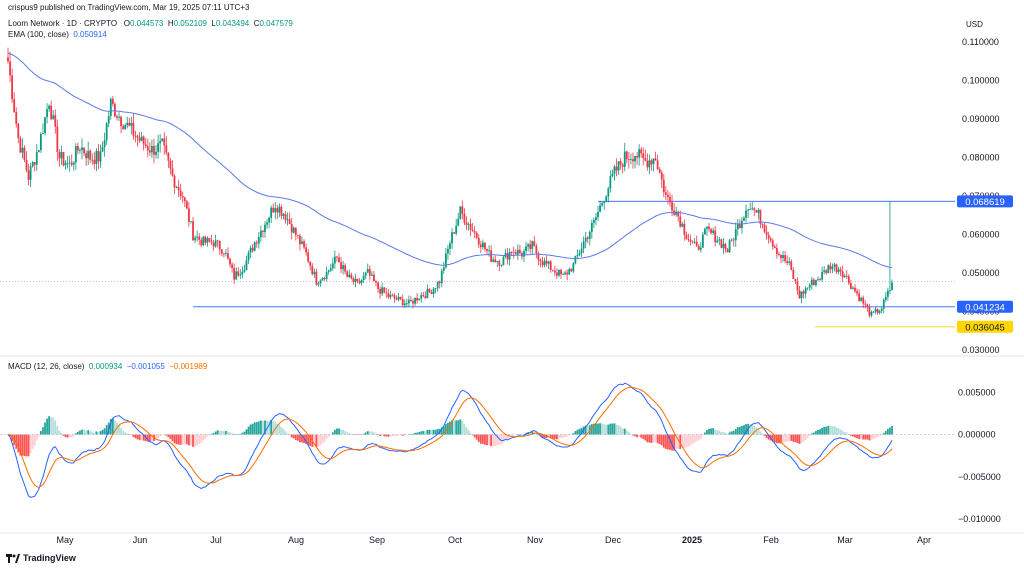 The image size is (1024, 569). I want to click on time-axis-label: 2025, so click(692, 540).